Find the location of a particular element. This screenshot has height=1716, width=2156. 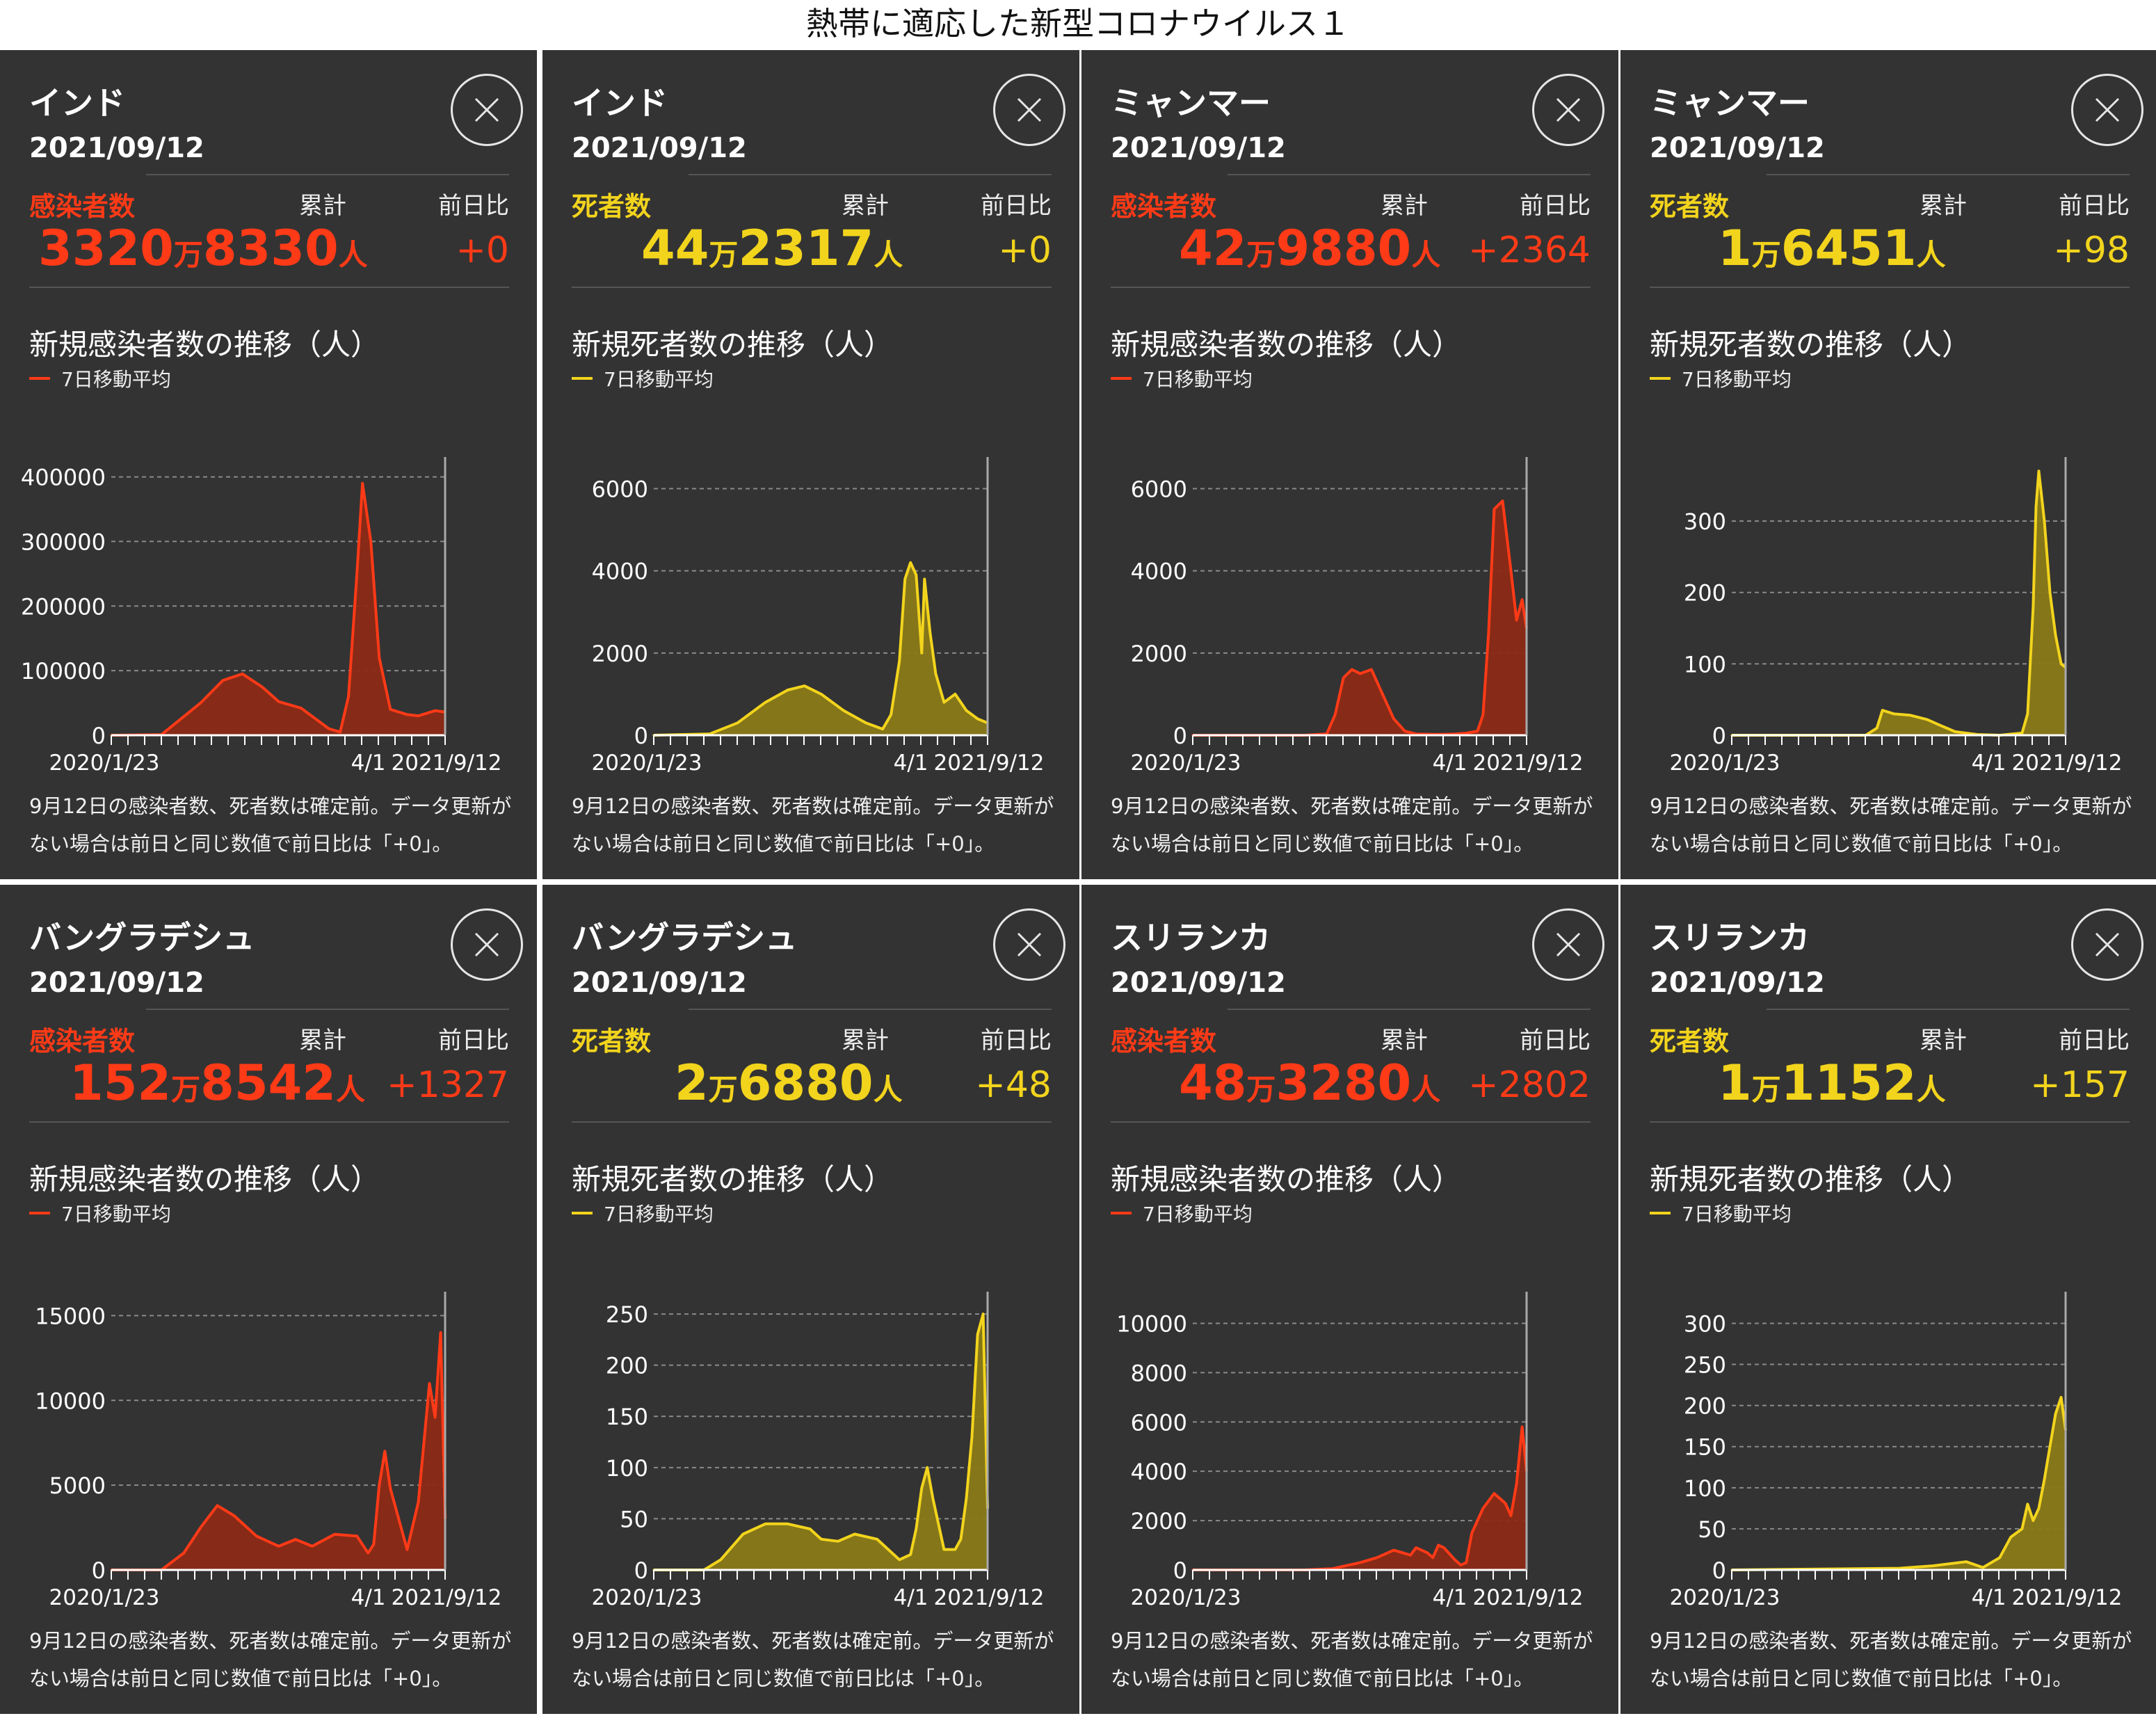

total-value-part: 8330 is located at coordinates (270, 248).